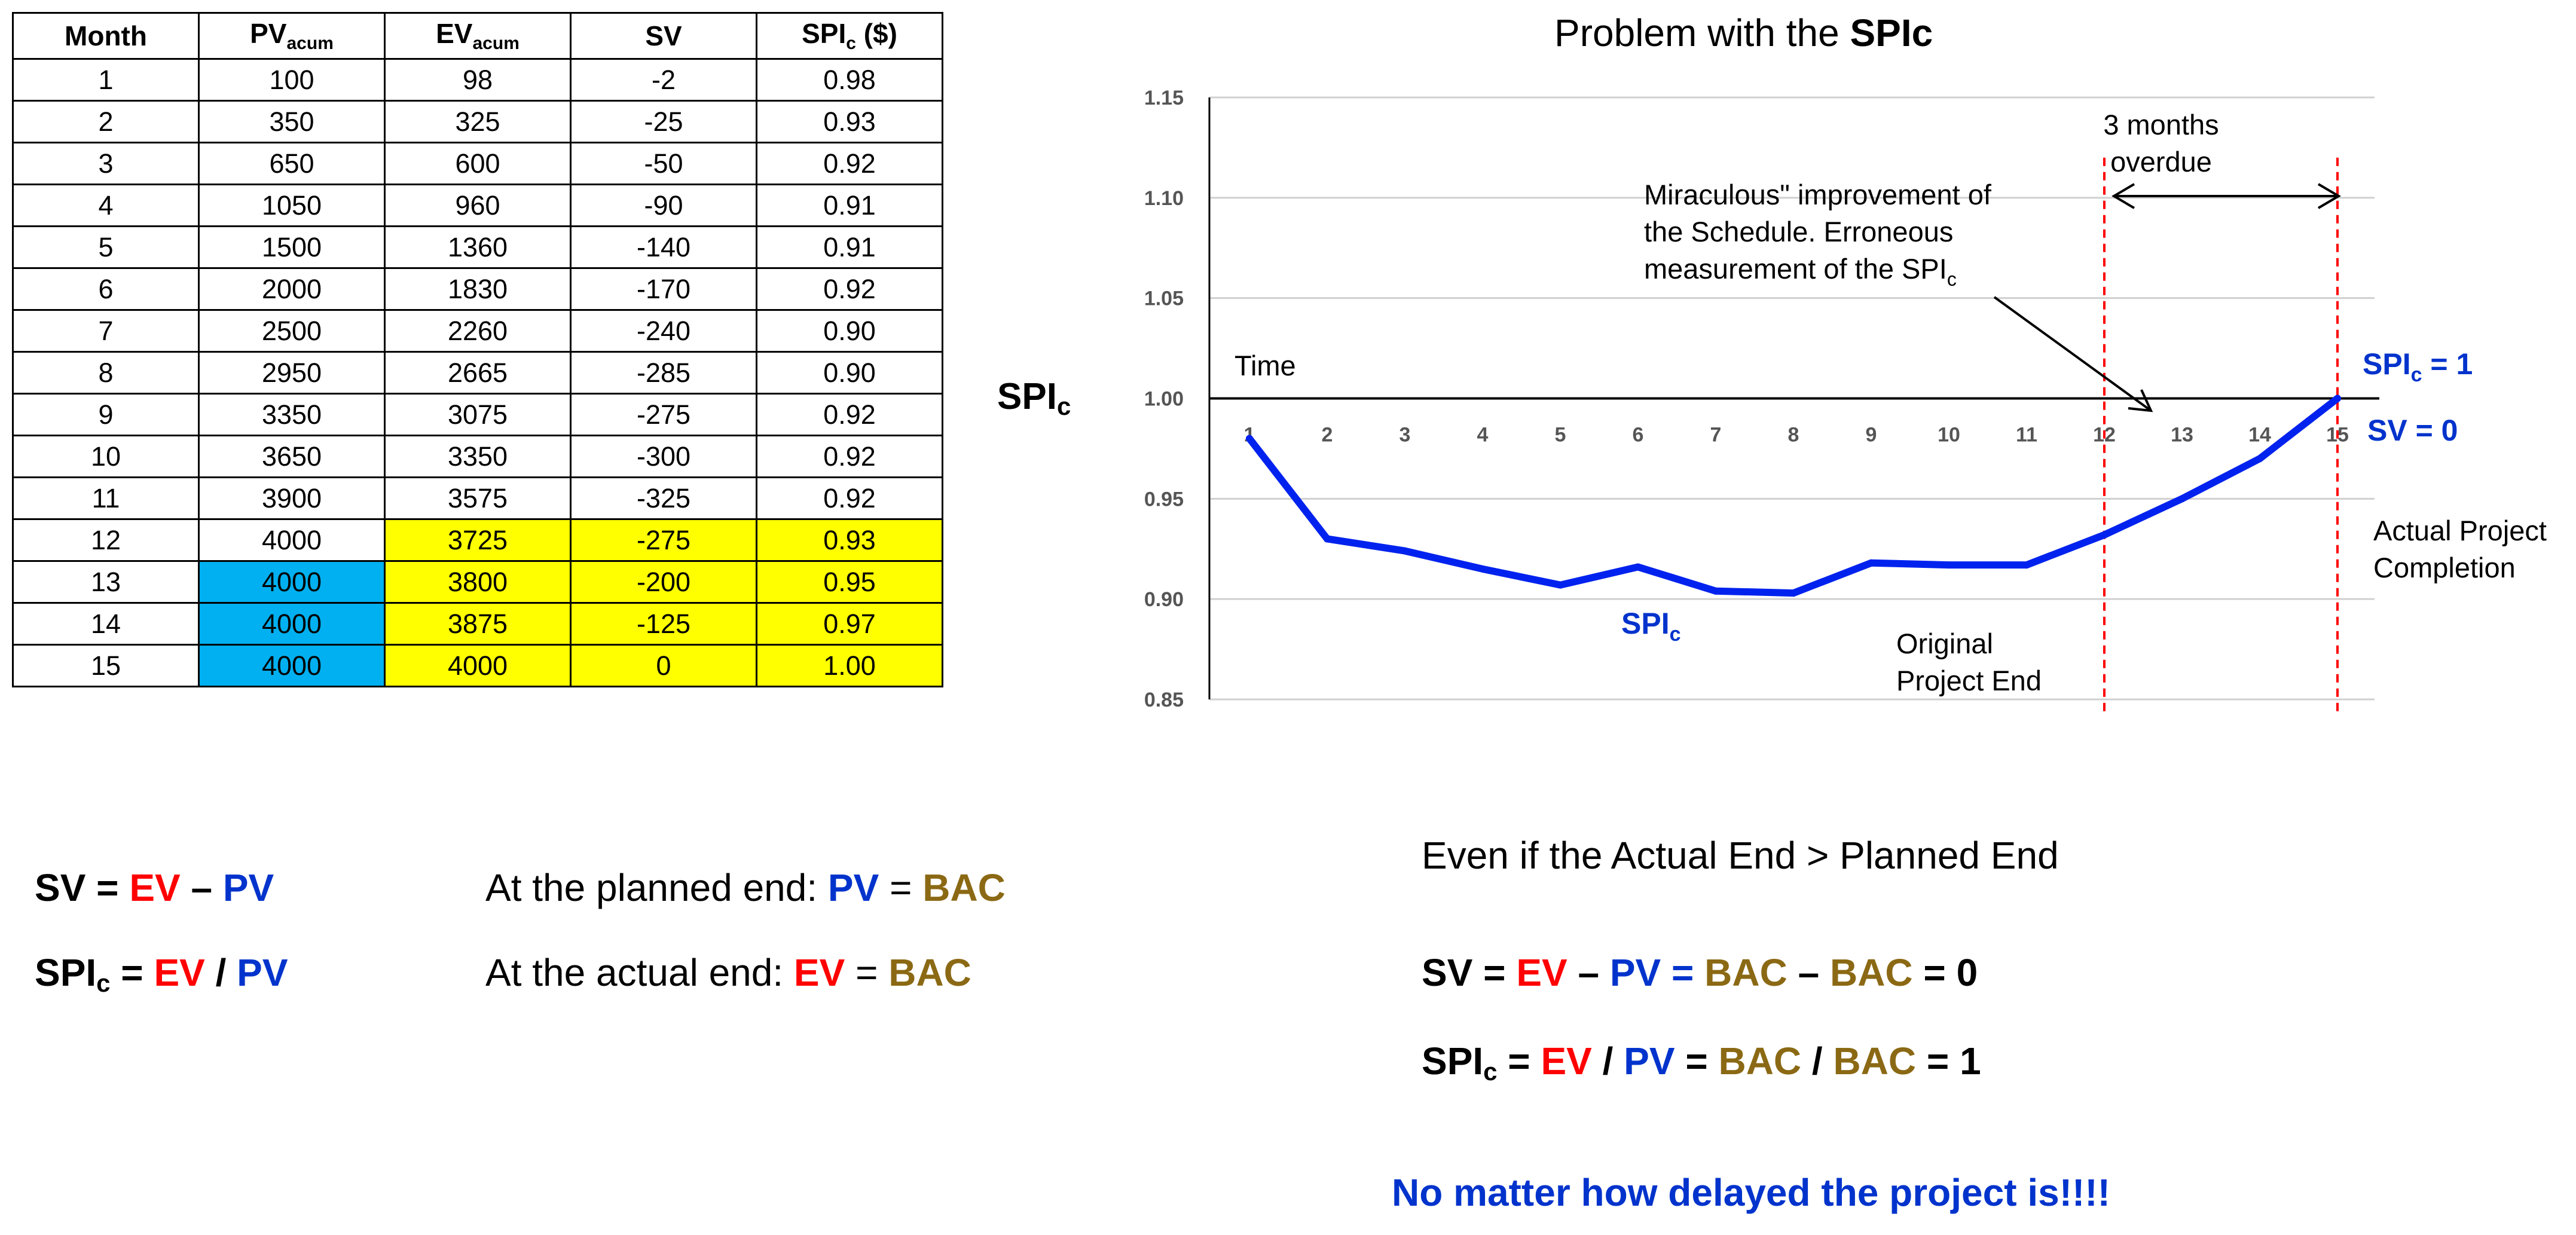 This screenshot has width=2576, height=1235. What do you see at coordinates (664, 457) in the screenshot?
I see `cell-sv: -300` at bounding box center [664, 457].